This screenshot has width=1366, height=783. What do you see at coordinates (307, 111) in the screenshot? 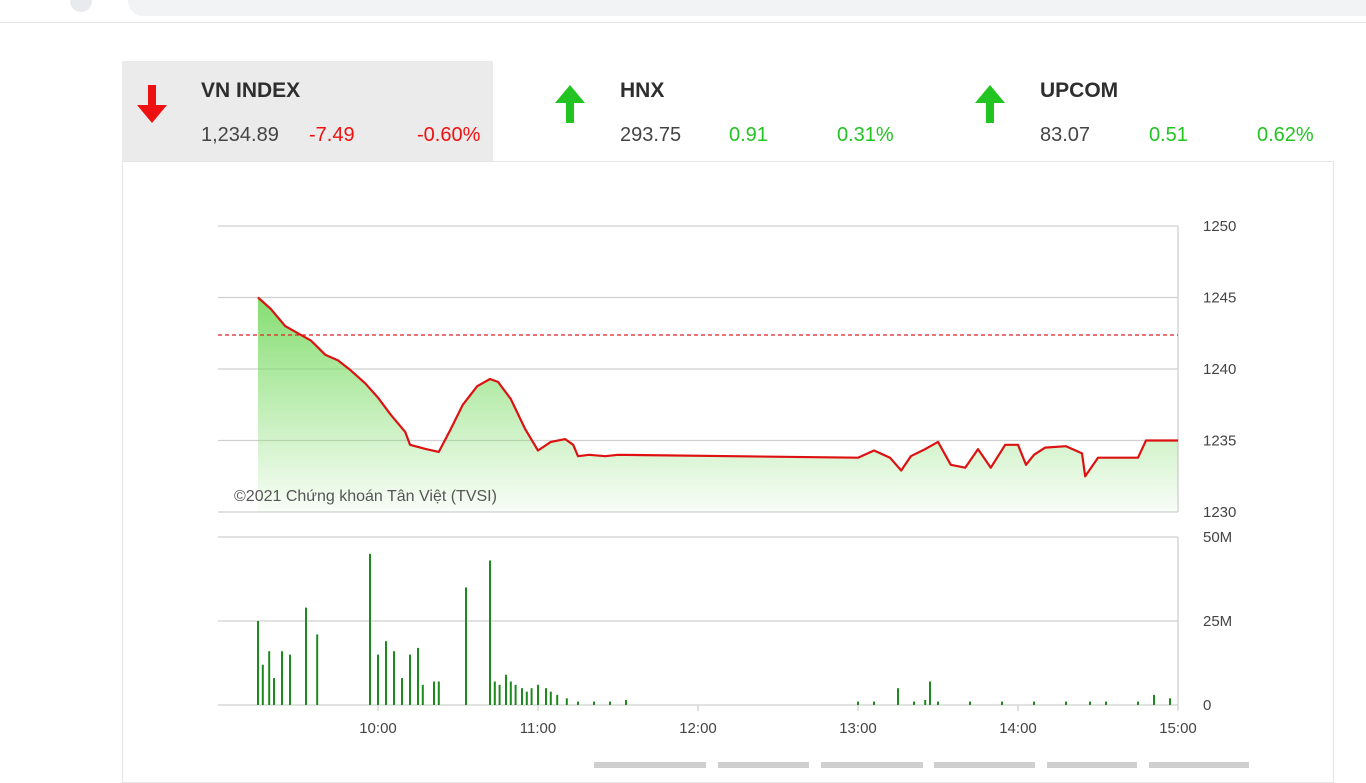
I see `tab-vn-index: VN INDEX 1,234.89 -7.49 -0.60%` at bounding box center [307, 111].